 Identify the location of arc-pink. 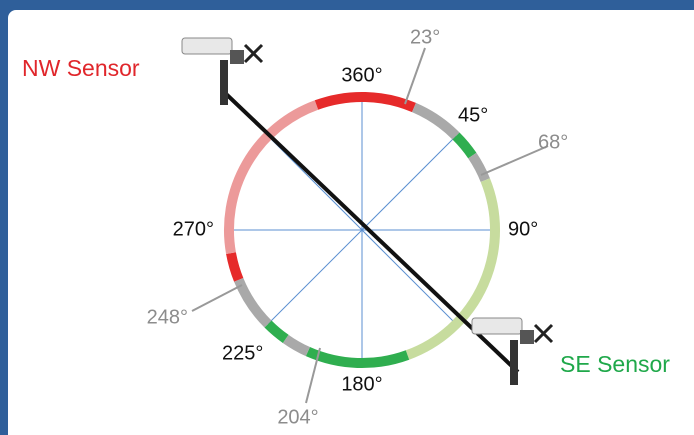
(271, 177).